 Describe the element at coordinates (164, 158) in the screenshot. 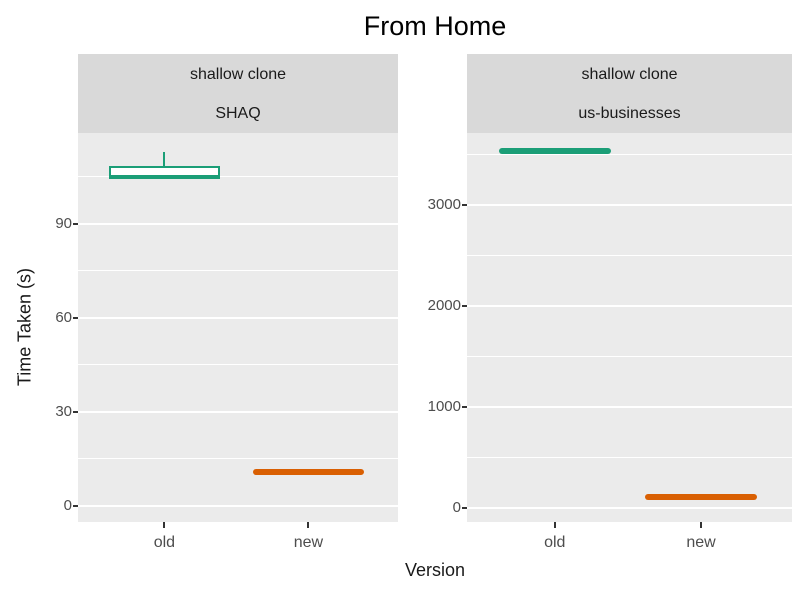

I see `boxplot-whisker-upper` at that location.